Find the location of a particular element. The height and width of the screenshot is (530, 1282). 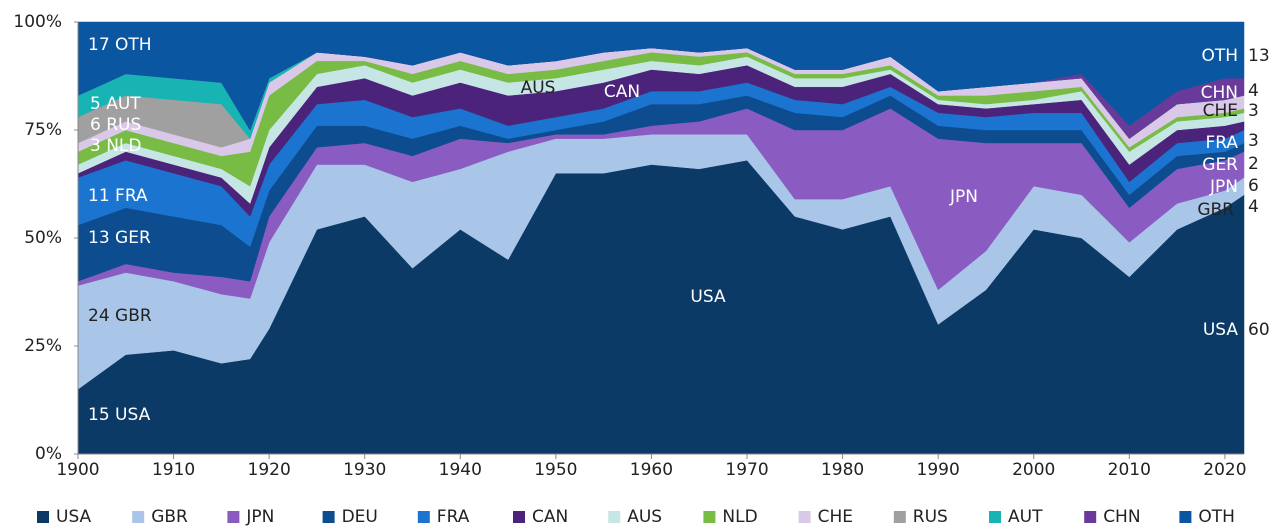

y-tick-label: 25% is located at coordinates (43, 346).